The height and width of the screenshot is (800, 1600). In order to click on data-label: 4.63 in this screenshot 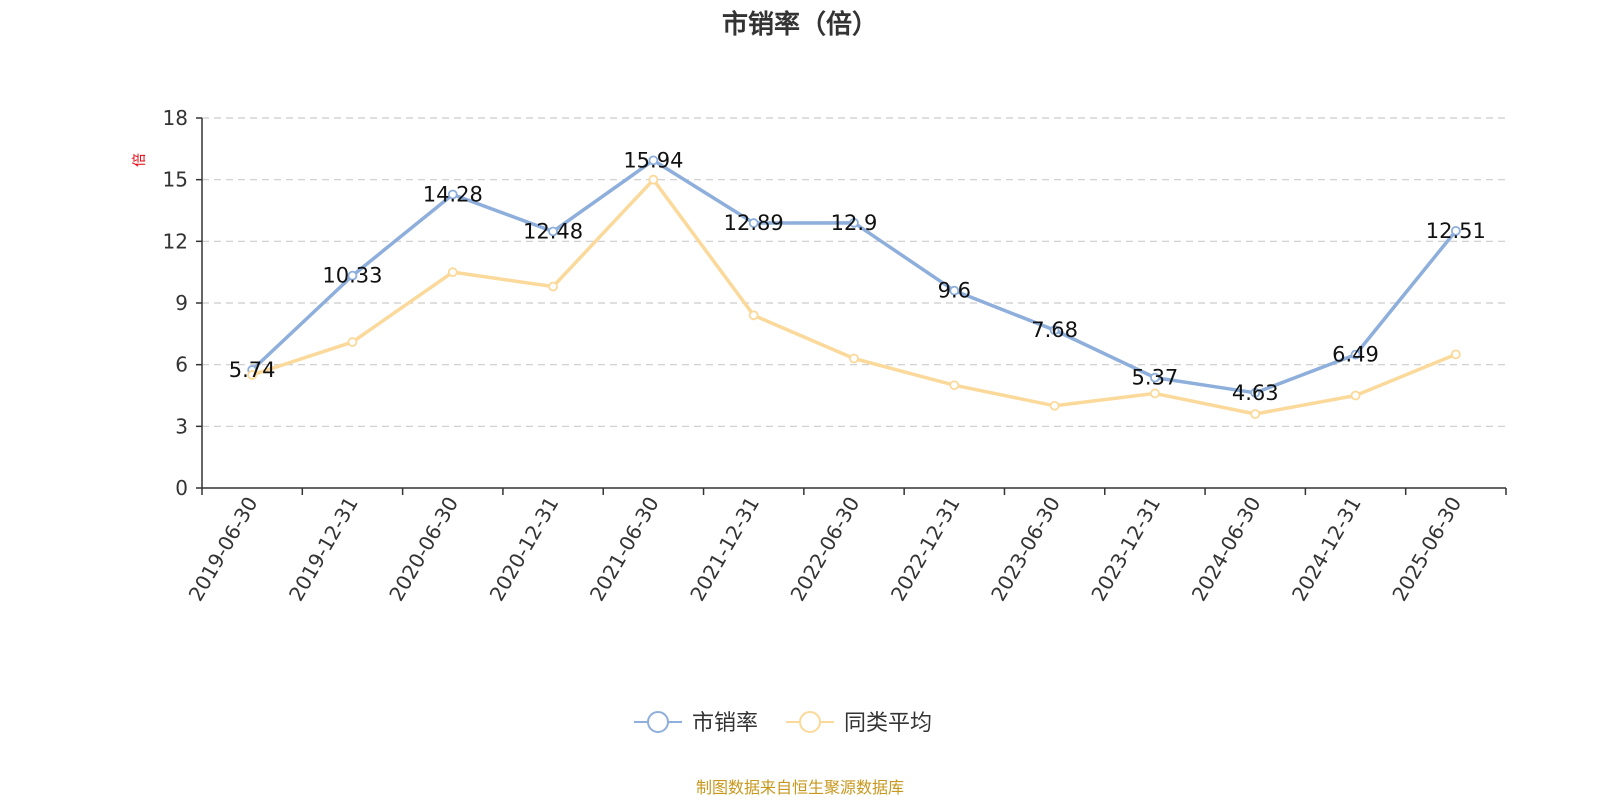, I will do `click(1255, 393)`.